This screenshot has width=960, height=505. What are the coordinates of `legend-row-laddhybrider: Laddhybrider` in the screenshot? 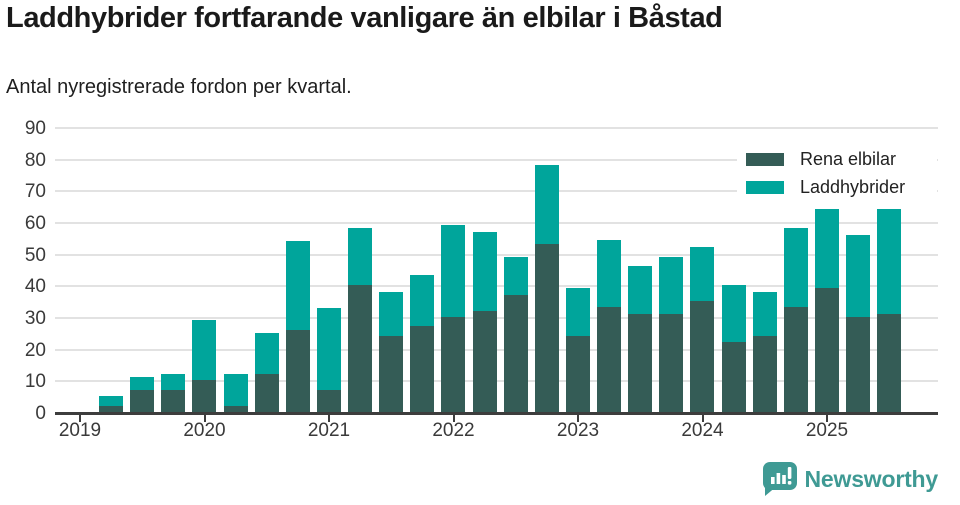 It's located at (837, 187).